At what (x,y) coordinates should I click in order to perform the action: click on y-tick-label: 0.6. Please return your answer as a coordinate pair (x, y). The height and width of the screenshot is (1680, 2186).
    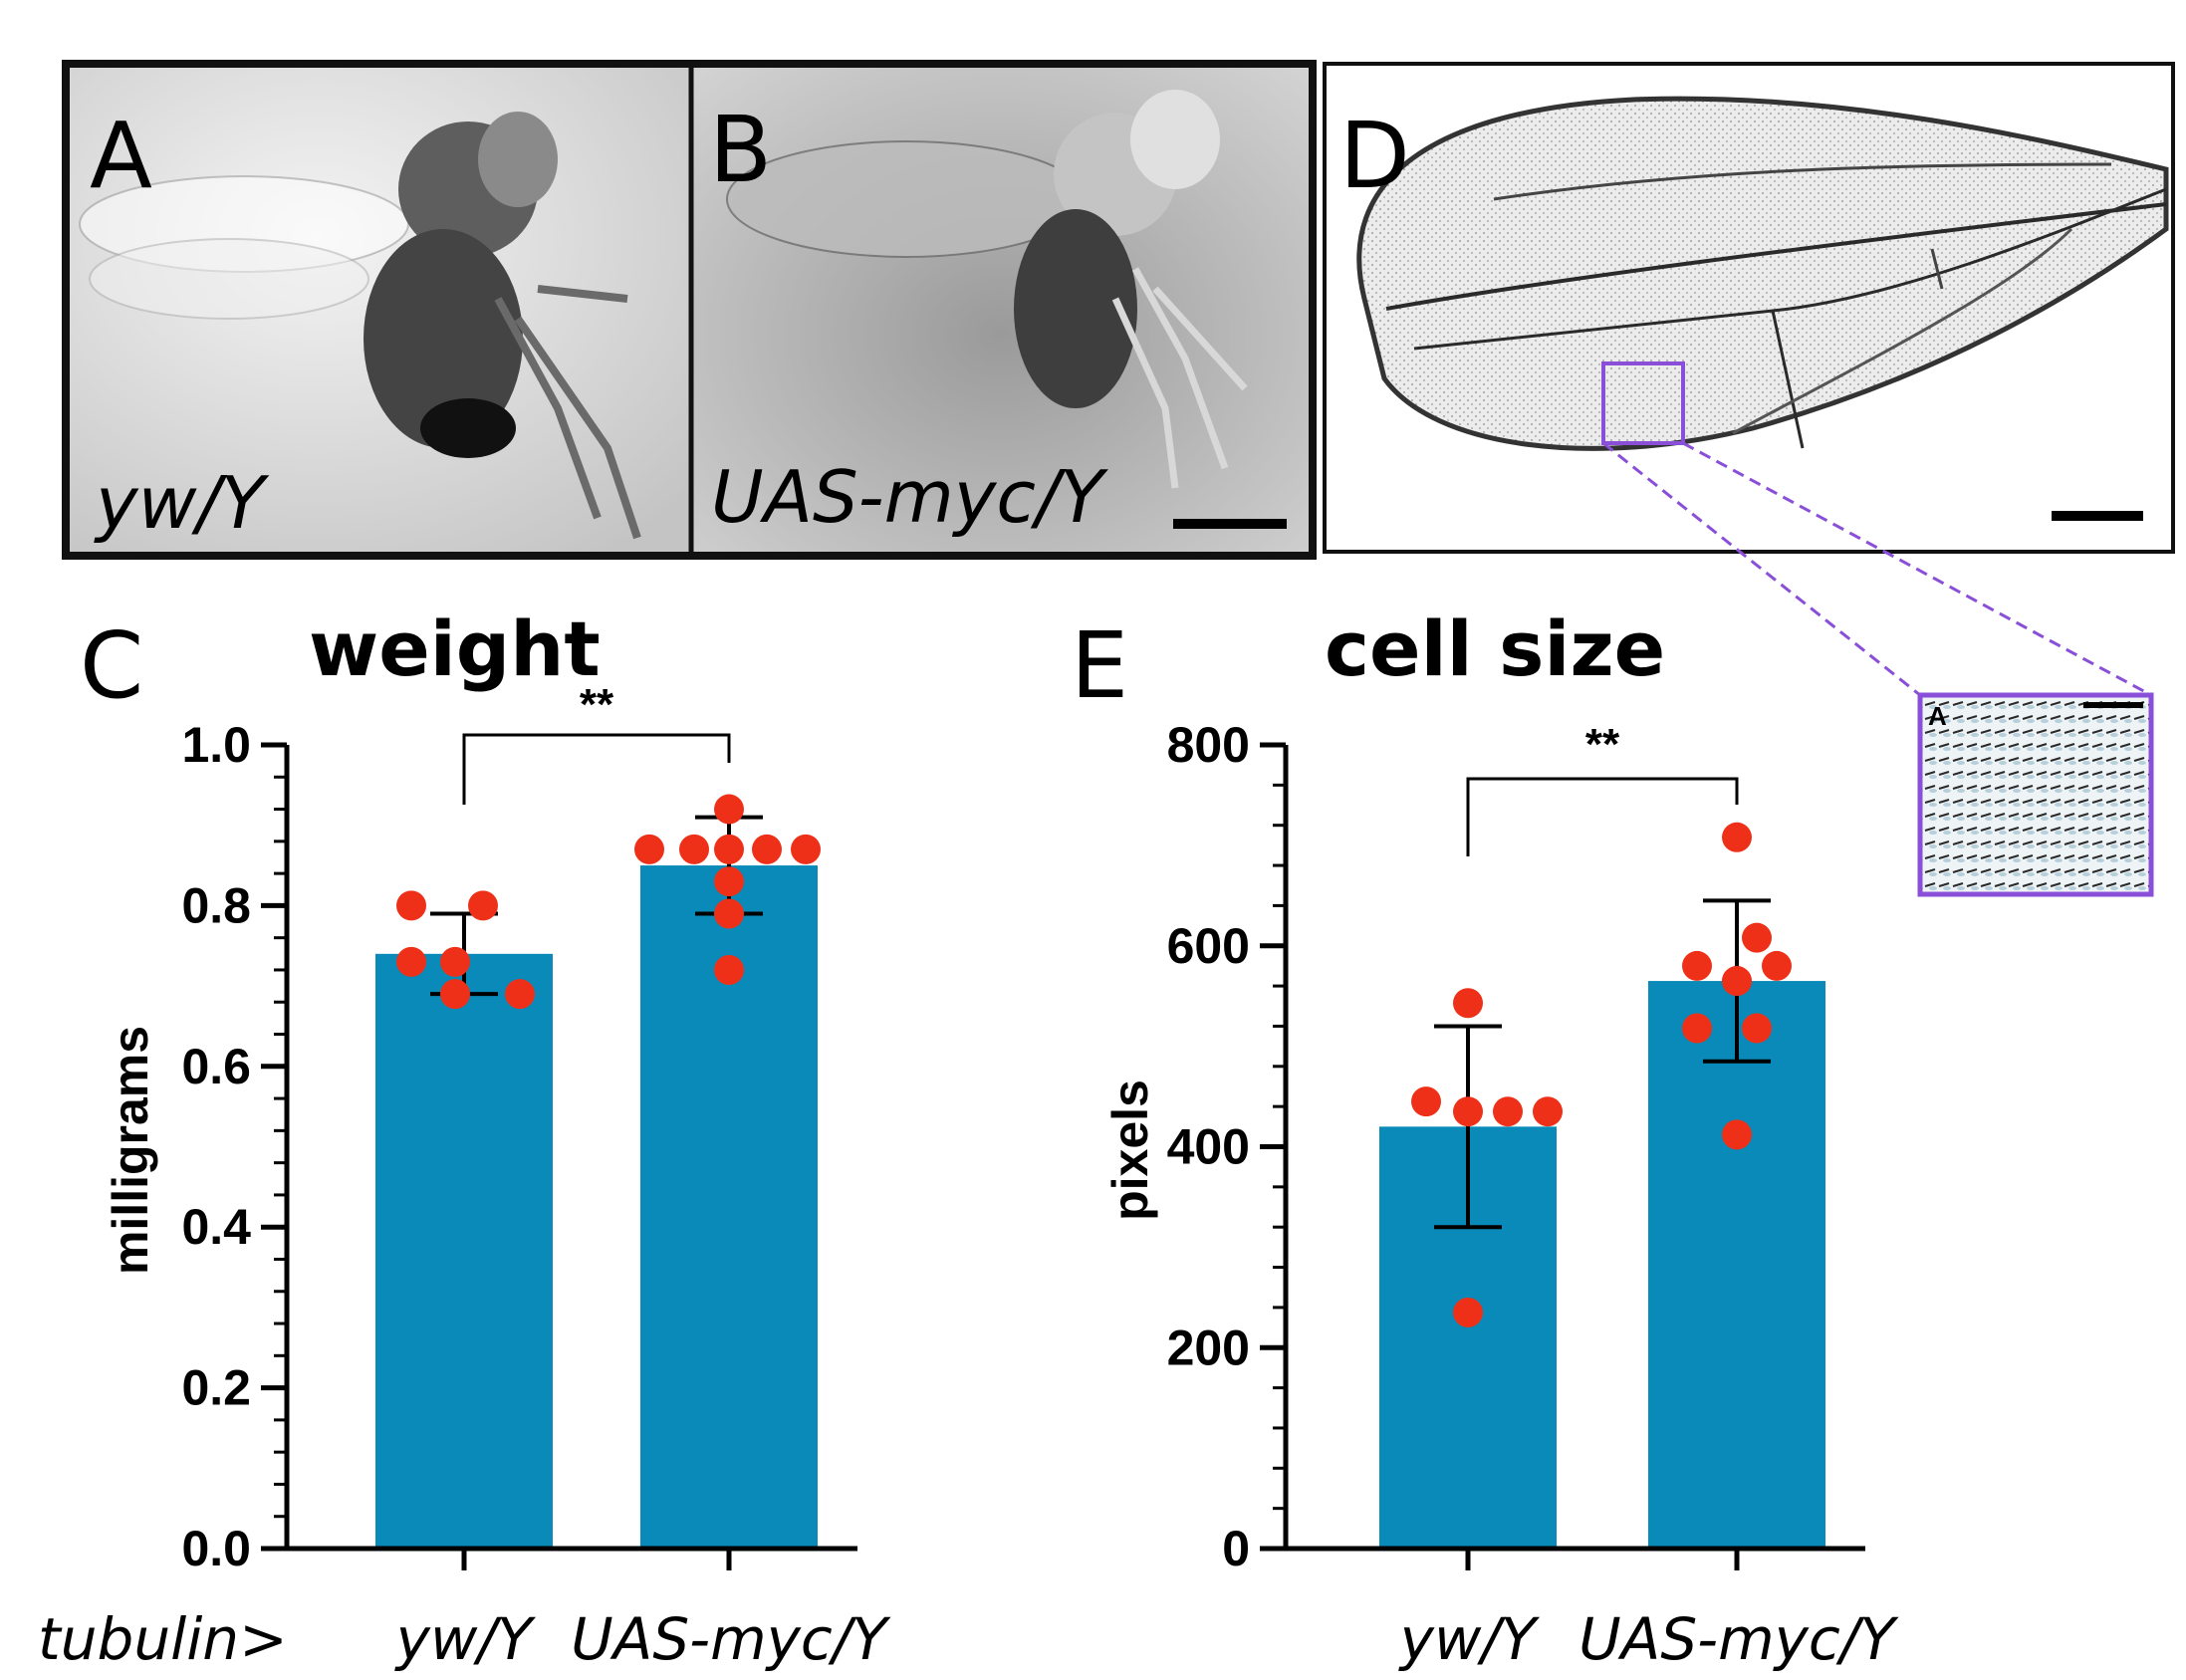
    Looking at the image, I should click on (216, 1066).